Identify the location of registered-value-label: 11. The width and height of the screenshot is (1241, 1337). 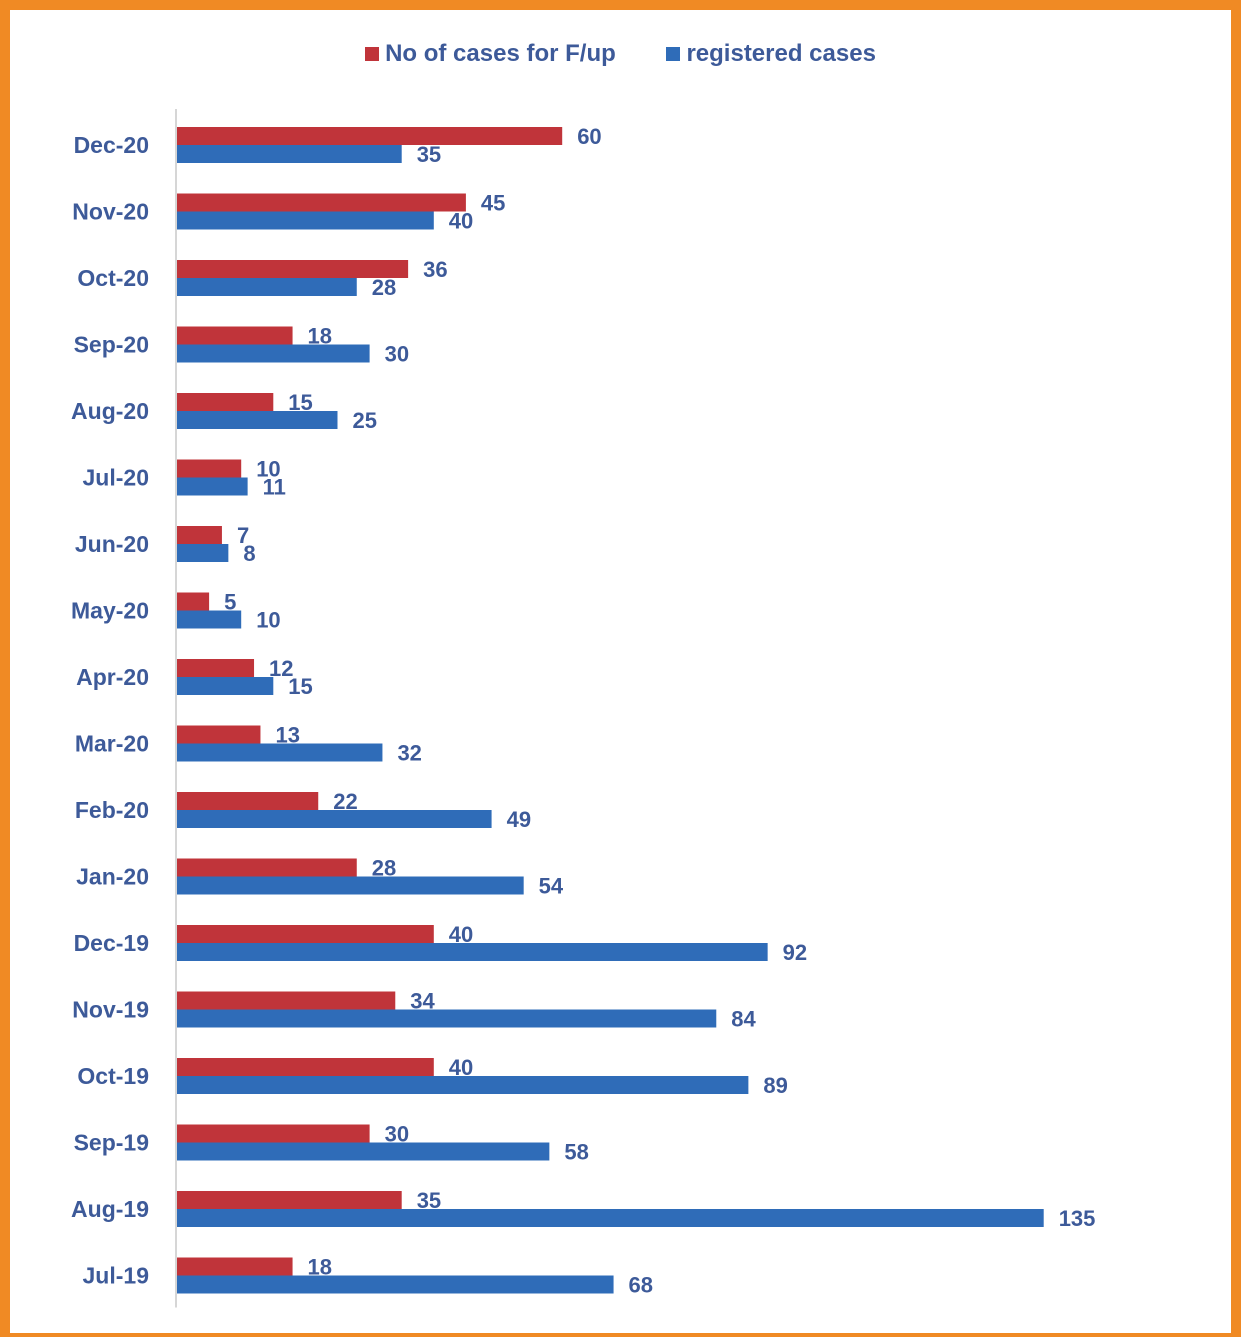
(274, 487).